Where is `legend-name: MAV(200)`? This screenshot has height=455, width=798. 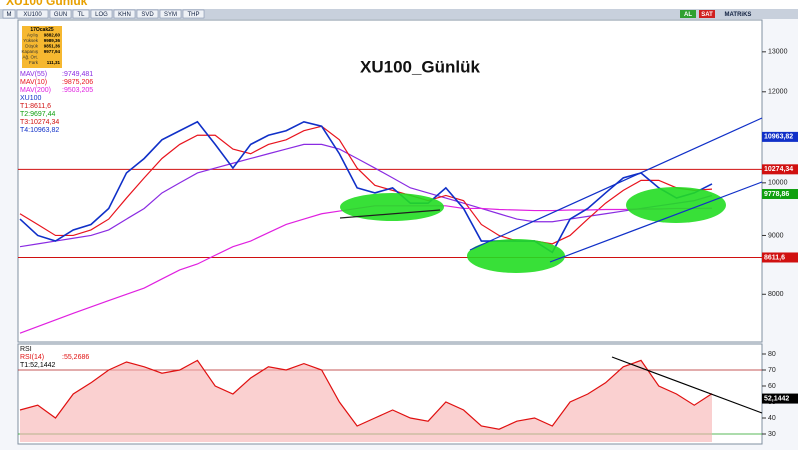
legend-name: MAV(200) is located at coordinates (35, 90).